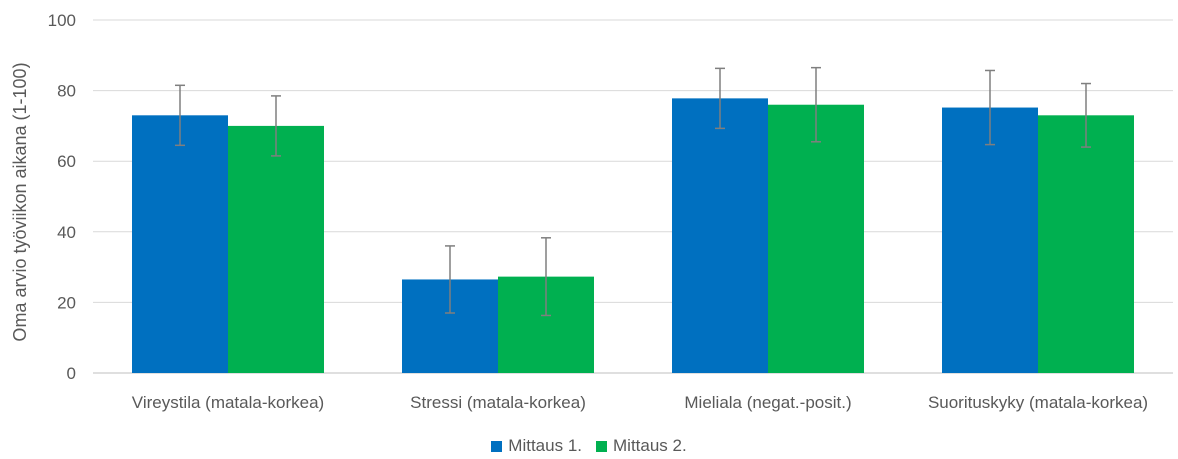  Describe the element at coordinates (650, 445) in the screenshot. I see `legend-label-series-2: Mittaus 2.` at that location.